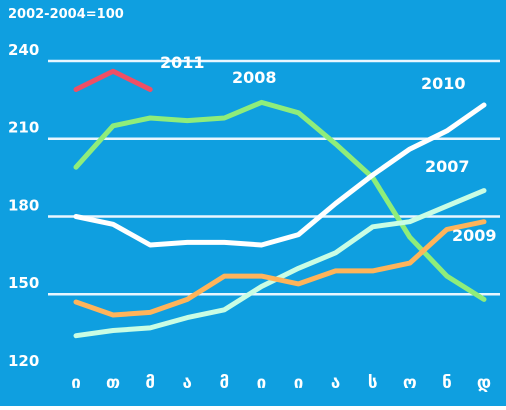 The height and width of the screenshot is (410, 506). Describe the element at coordinates (23, 205) in the screenshot. I see `y-tick-label-180: 180` at that location.